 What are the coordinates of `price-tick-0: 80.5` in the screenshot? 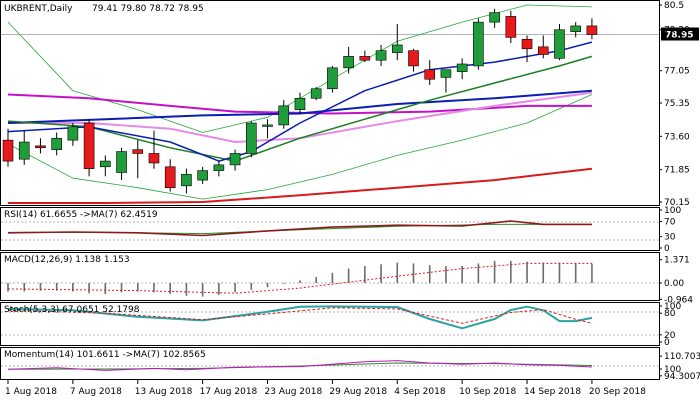 It's located at (674, 6).